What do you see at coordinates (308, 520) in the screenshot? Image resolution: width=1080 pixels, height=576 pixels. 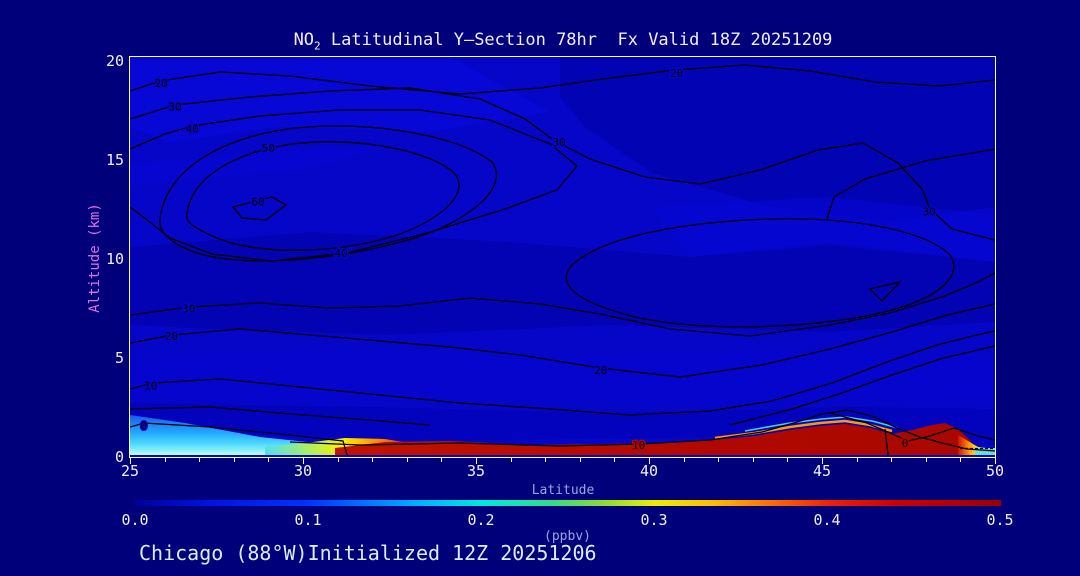 I see `colorbar-tick-0.1: 0.1` at bounding box center [308, 520].